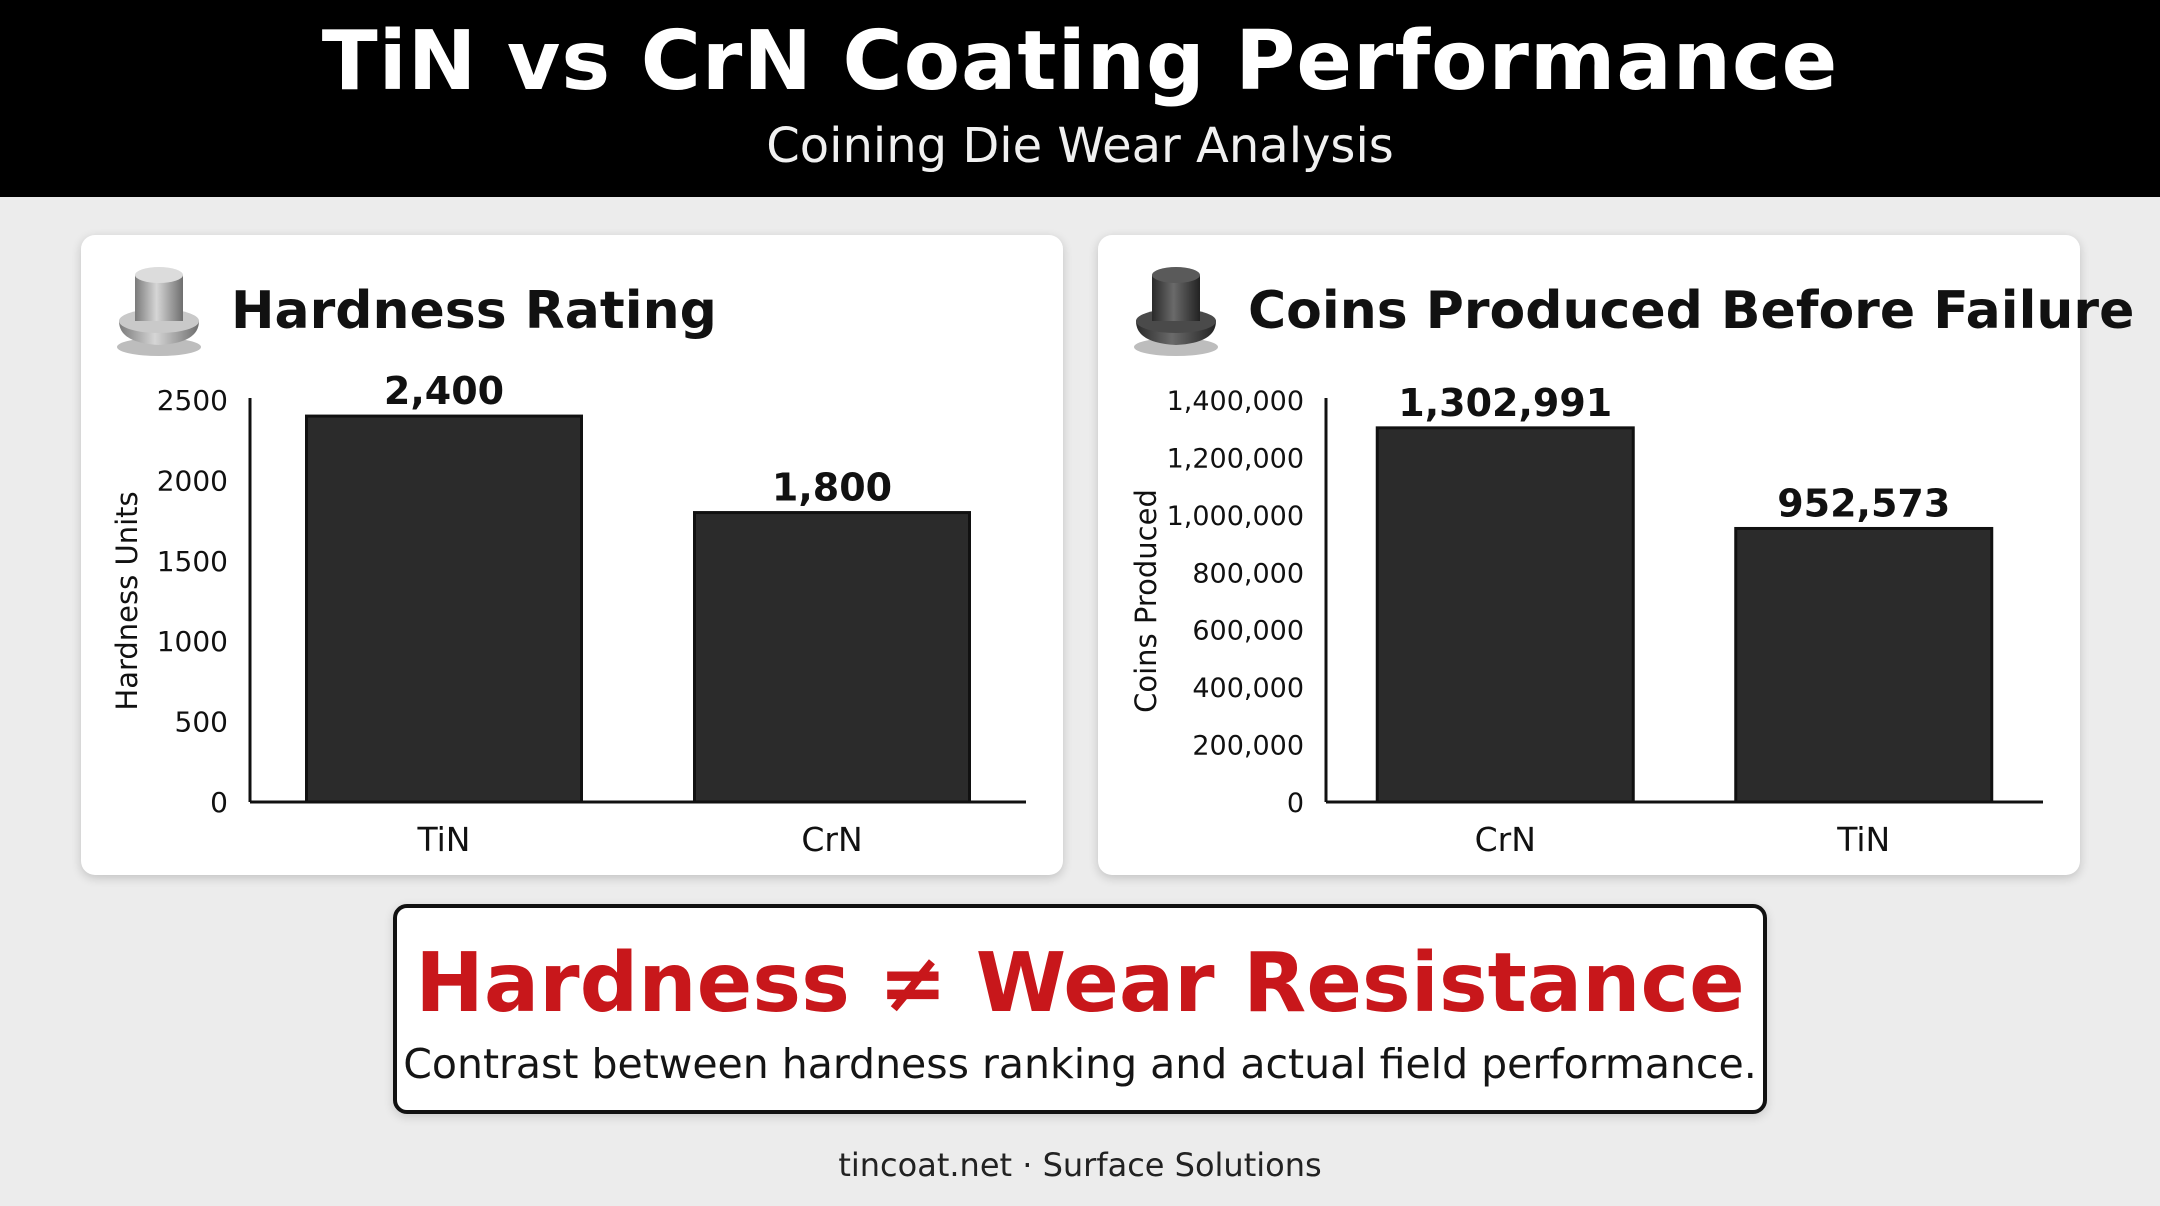 Image resolution: width=2160 pixels, height=1206 pixels. What do you see at coordinates (1080, 983) in the screenshot?
I see `callout-headline: Hardness ≠ Wear Resistance` at bounding box center [1080, 983].